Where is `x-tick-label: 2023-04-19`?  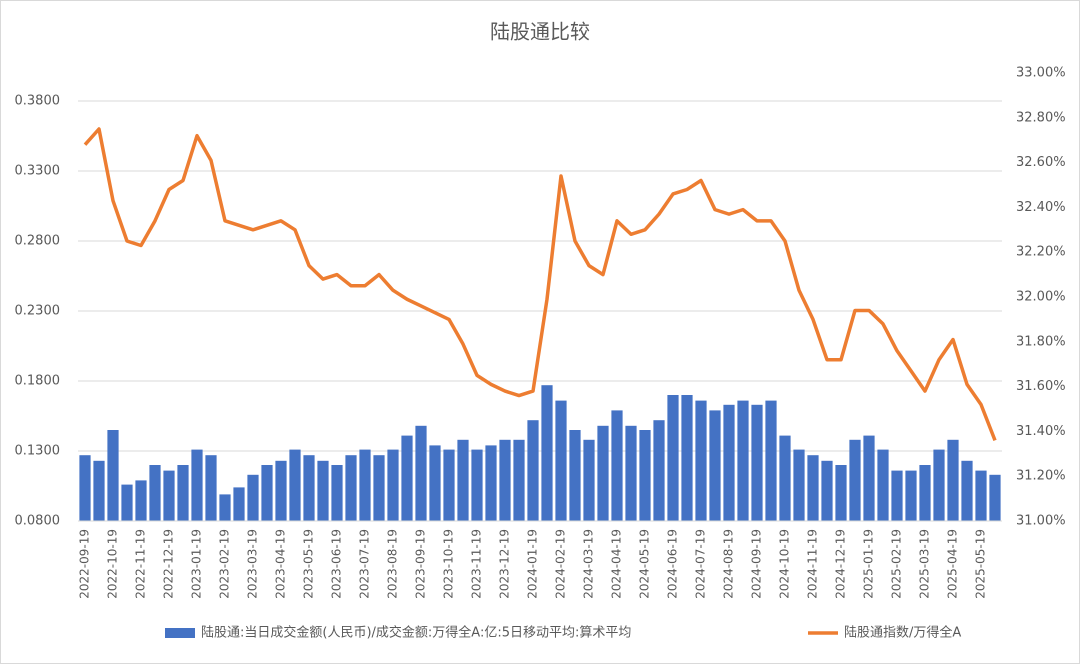 x-tick-label: 2023-04-19 is located at coordinates (281, 564).